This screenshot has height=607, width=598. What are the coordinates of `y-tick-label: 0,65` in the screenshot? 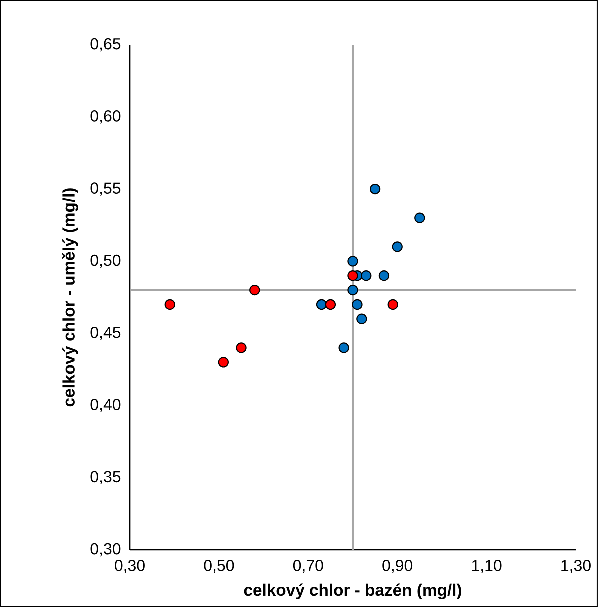 It's located at (105, 45).